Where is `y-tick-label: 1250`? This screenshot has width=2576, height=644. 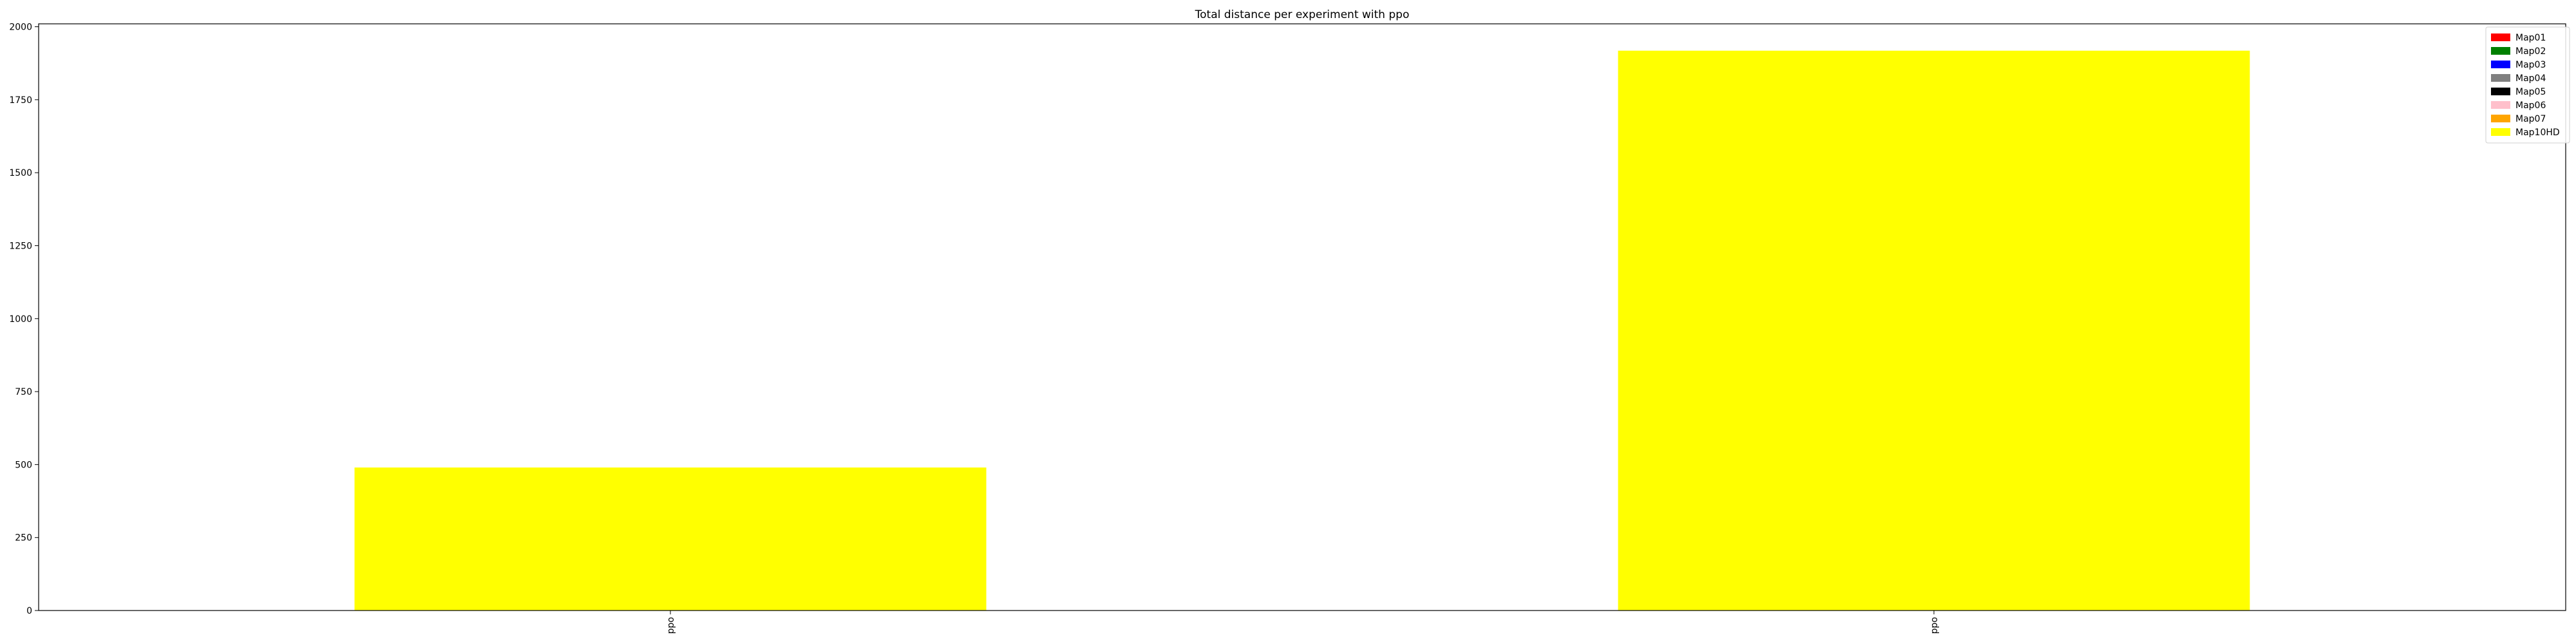
y-tick-label: 1250 is located at coordinates (20, 246).